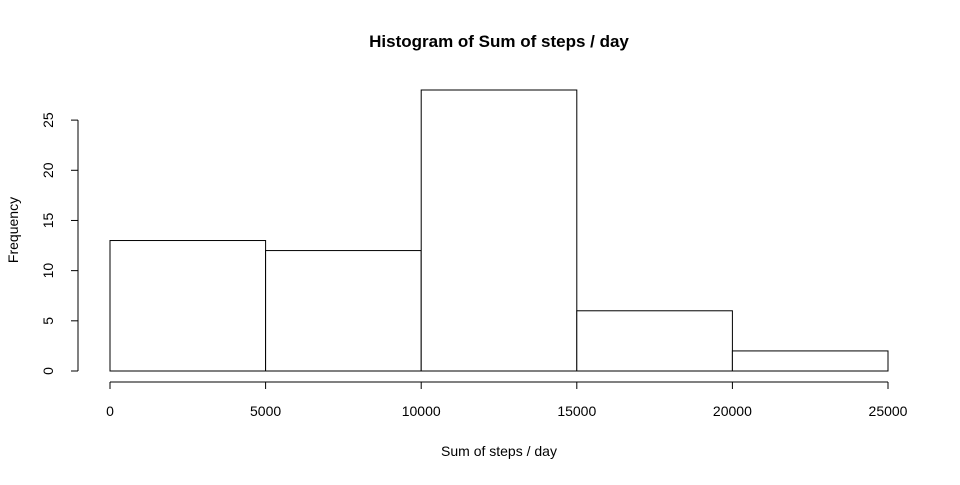 The image size is (960, 485). Describe the element at coordinates (48, 321) in the screenshot. I see `y-tick-label-1: 5` at that location.